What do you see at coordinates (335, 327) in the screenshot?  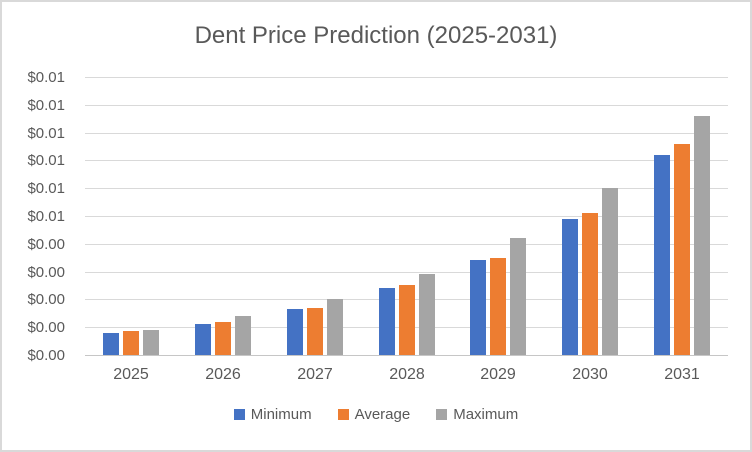 I see `bar-maximum-2027` at bounding box center [335, 327].